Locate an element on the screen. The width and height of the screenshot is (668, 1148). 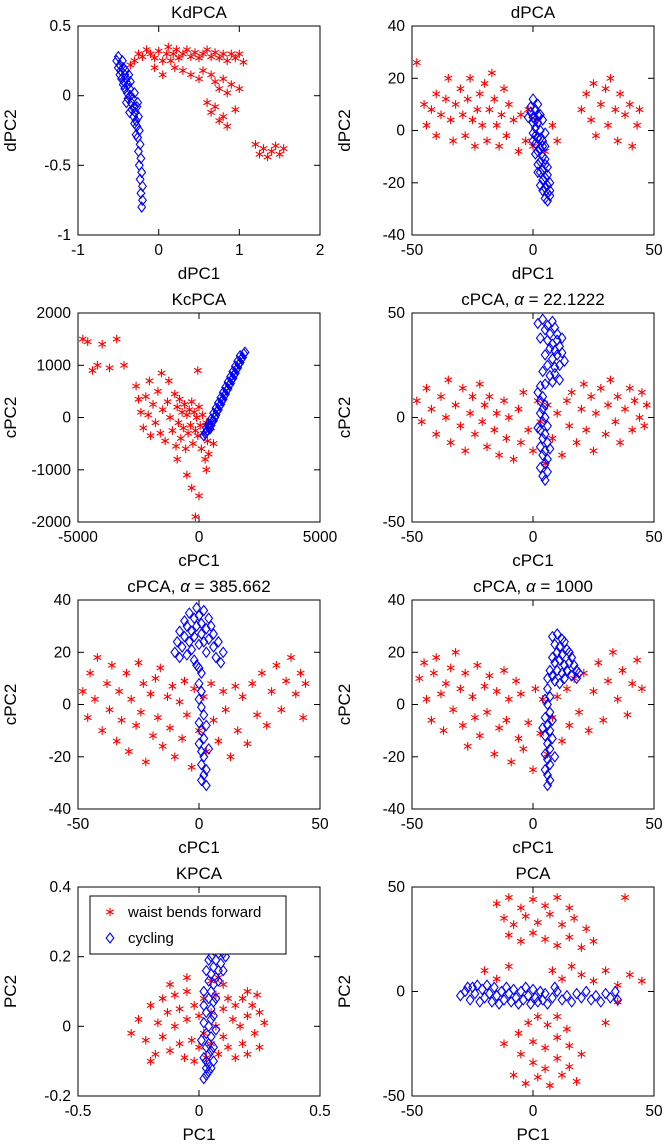
x-tick-label: -1 is located at coordinates (78, 250).